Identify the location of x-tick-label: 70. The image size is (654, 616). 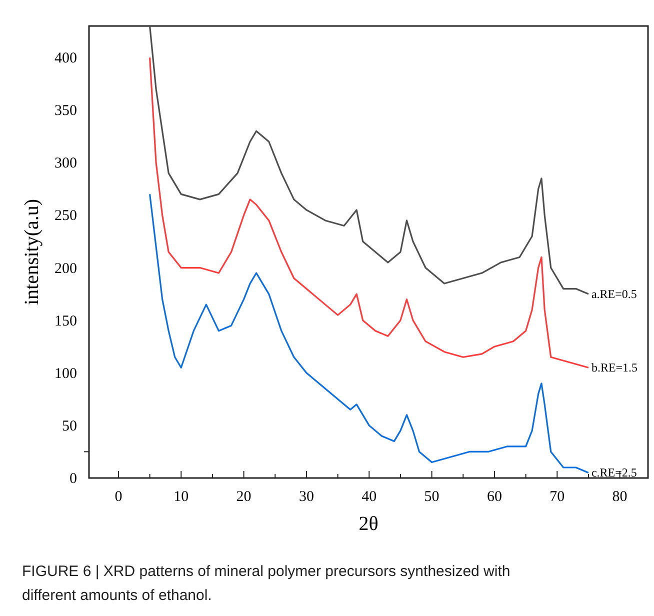
(557, 497).